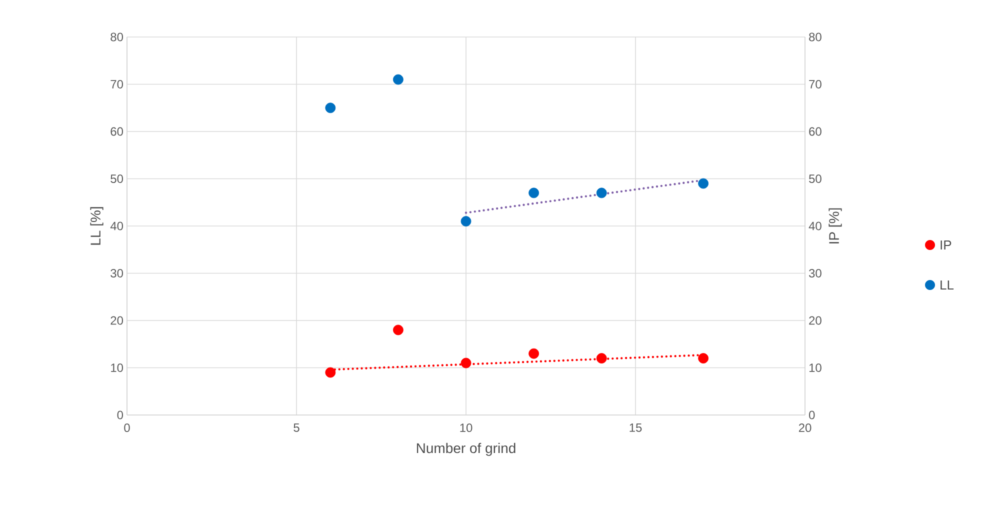 The image size is (987, 518). What do you see at coordinates (117, 273) in the screenshot?
I see `y-tick-label: 30` at bounding box center [117, 273].